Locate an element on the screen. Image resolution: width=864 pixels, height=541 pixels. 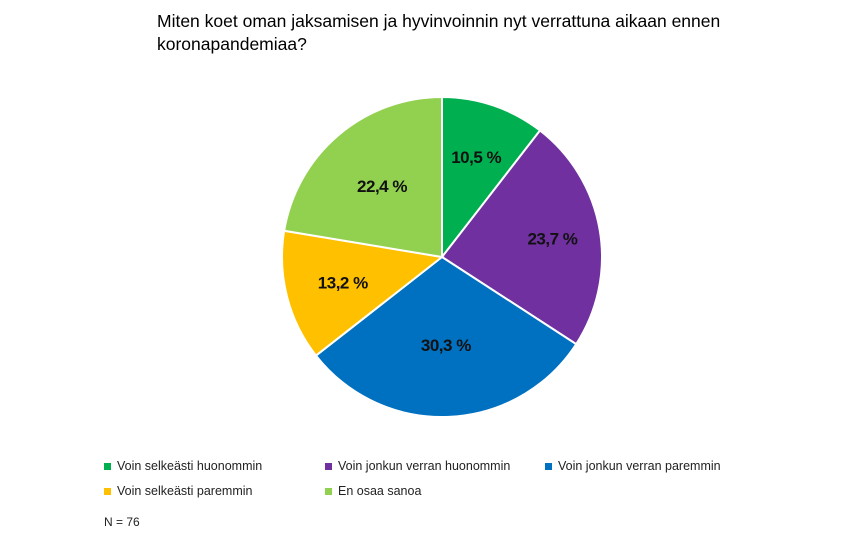
sample-size-note: N = 76 is located at coordinates (122, 522).